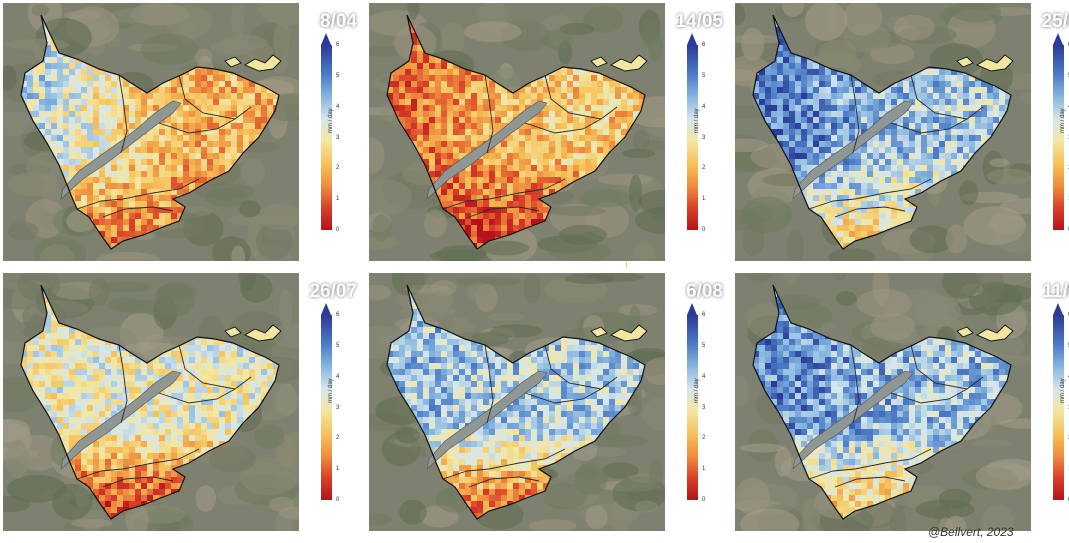 The width and height of the screenshot is (1069, 543). I want to click on colorbar-legend: 6 5 4 3 2 1 0 mm / day, so click(704, 135).